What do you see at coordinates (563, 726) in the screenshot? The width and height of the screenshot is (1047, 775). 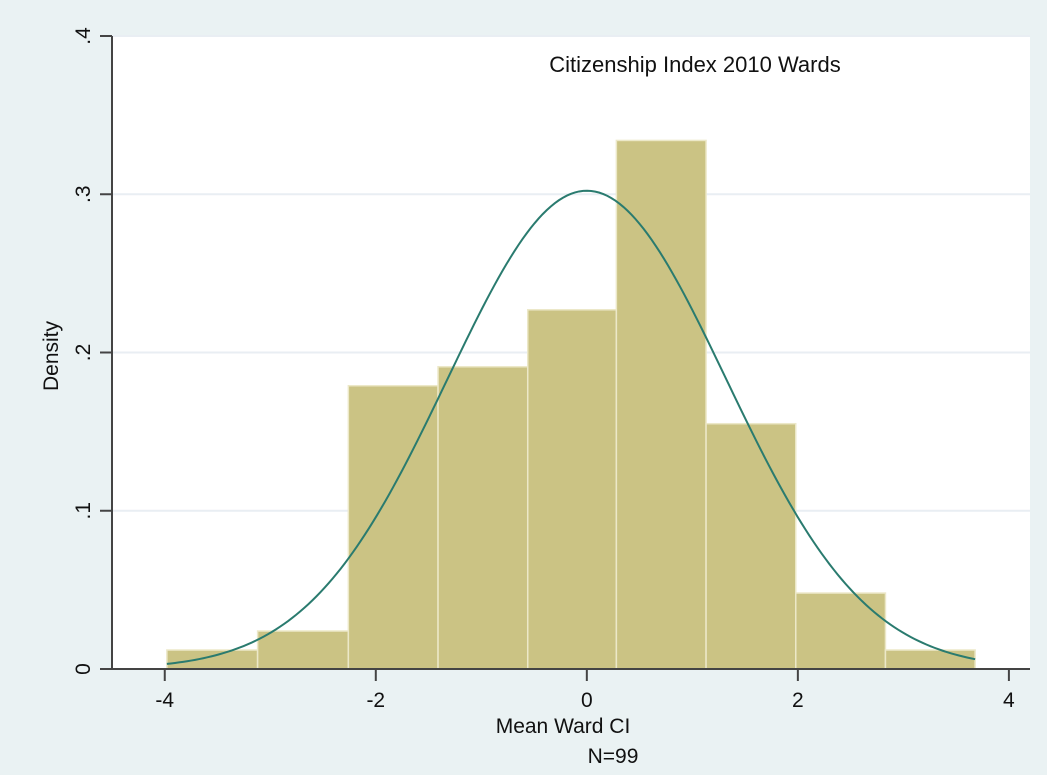 I see `x-axis-label: Mean Ward CI` at bounding box center [563, 726].